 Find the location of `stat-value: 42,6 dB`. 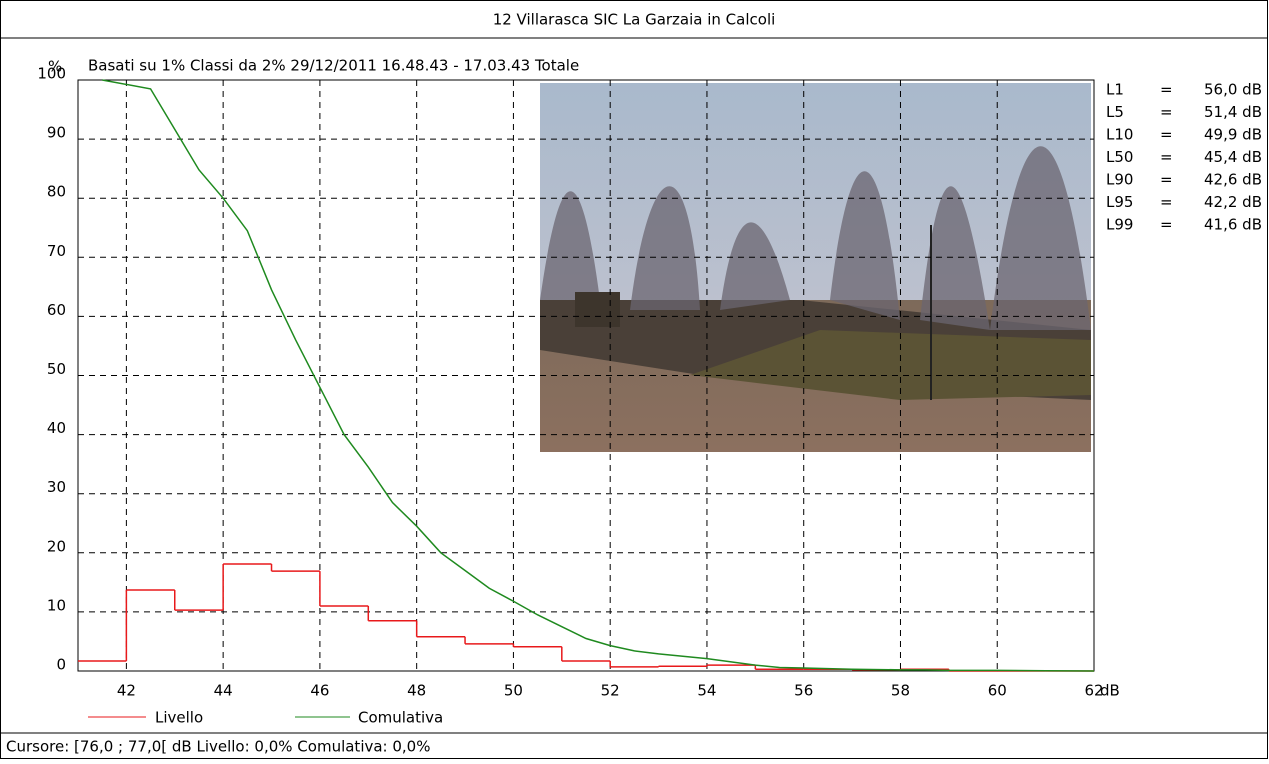

stat-value: 42,6 dB is located at coordinates (1233, 180).